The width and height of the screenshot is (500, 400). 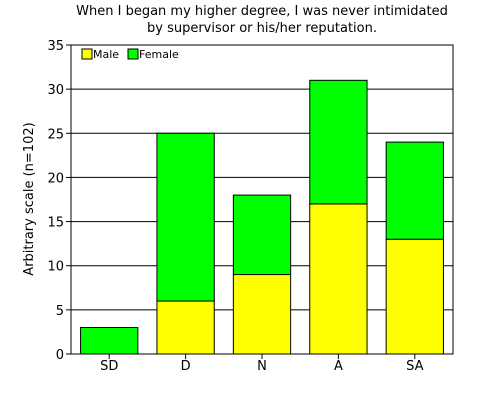 I want to click on legend-swatch-female, so click(x=133, y=54).